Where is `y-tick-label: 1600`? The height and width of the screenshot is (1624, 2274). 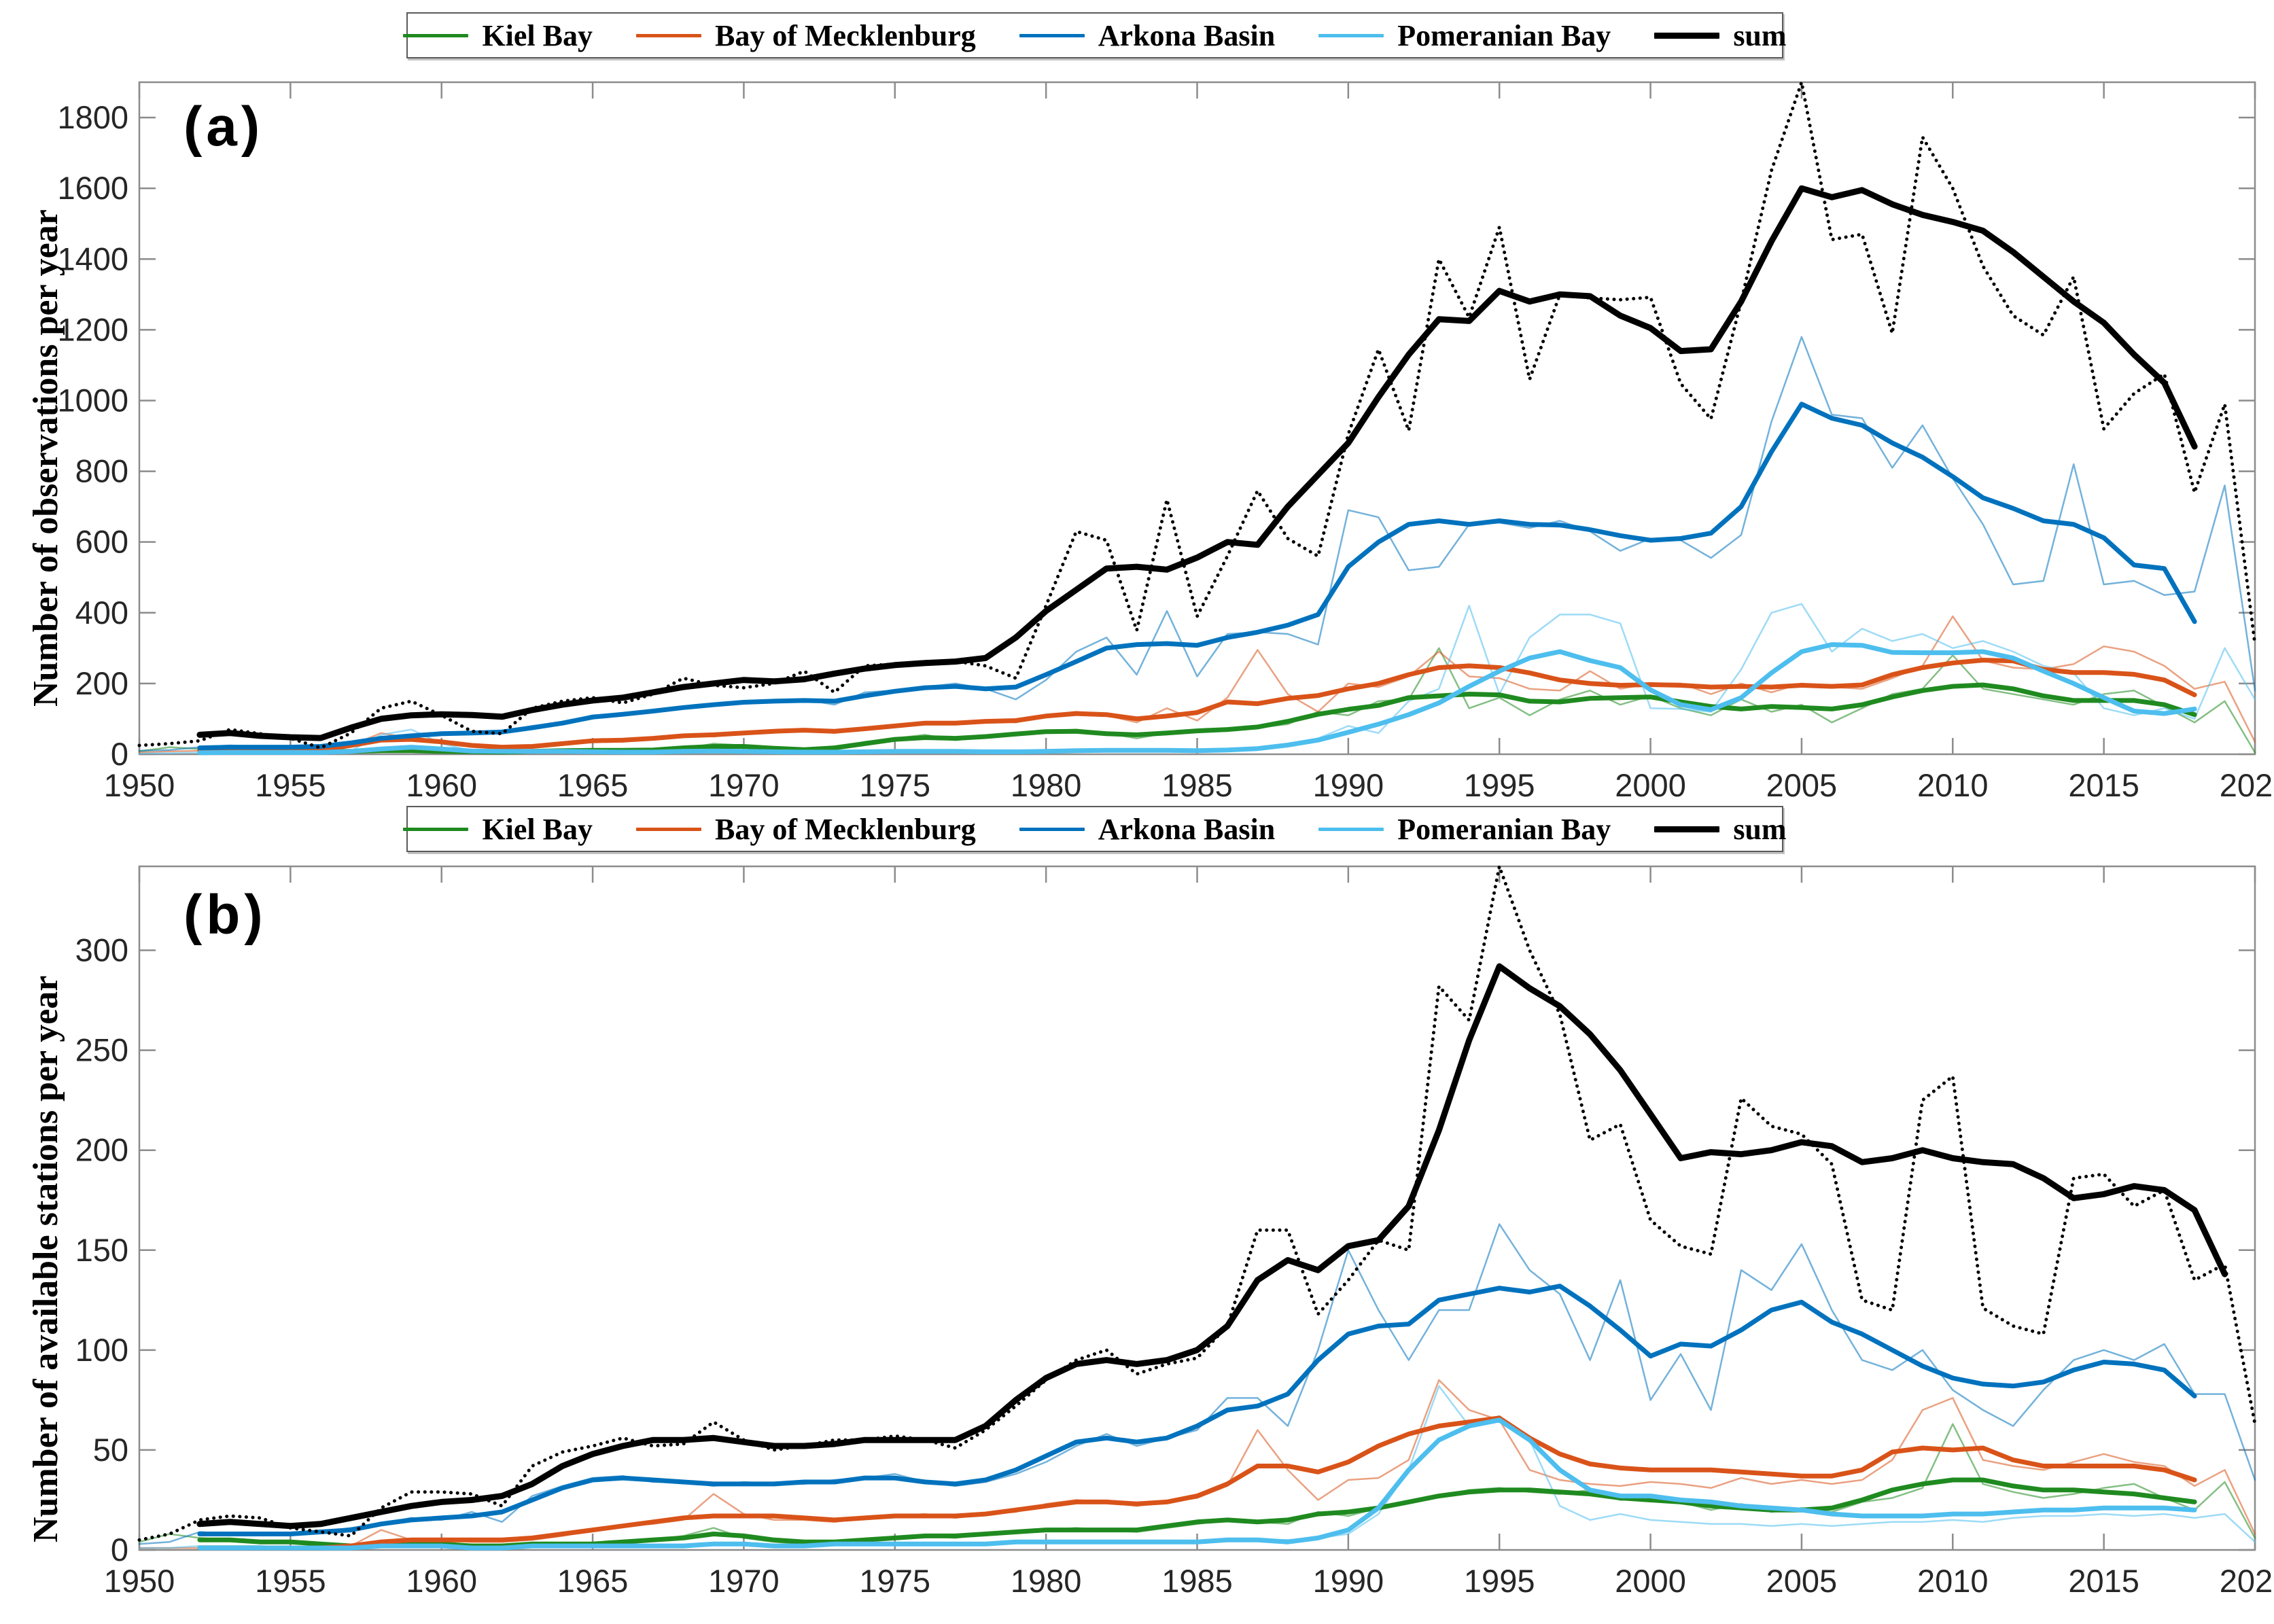 y-tick-label: 1600 is located at coordinates (92, 188).